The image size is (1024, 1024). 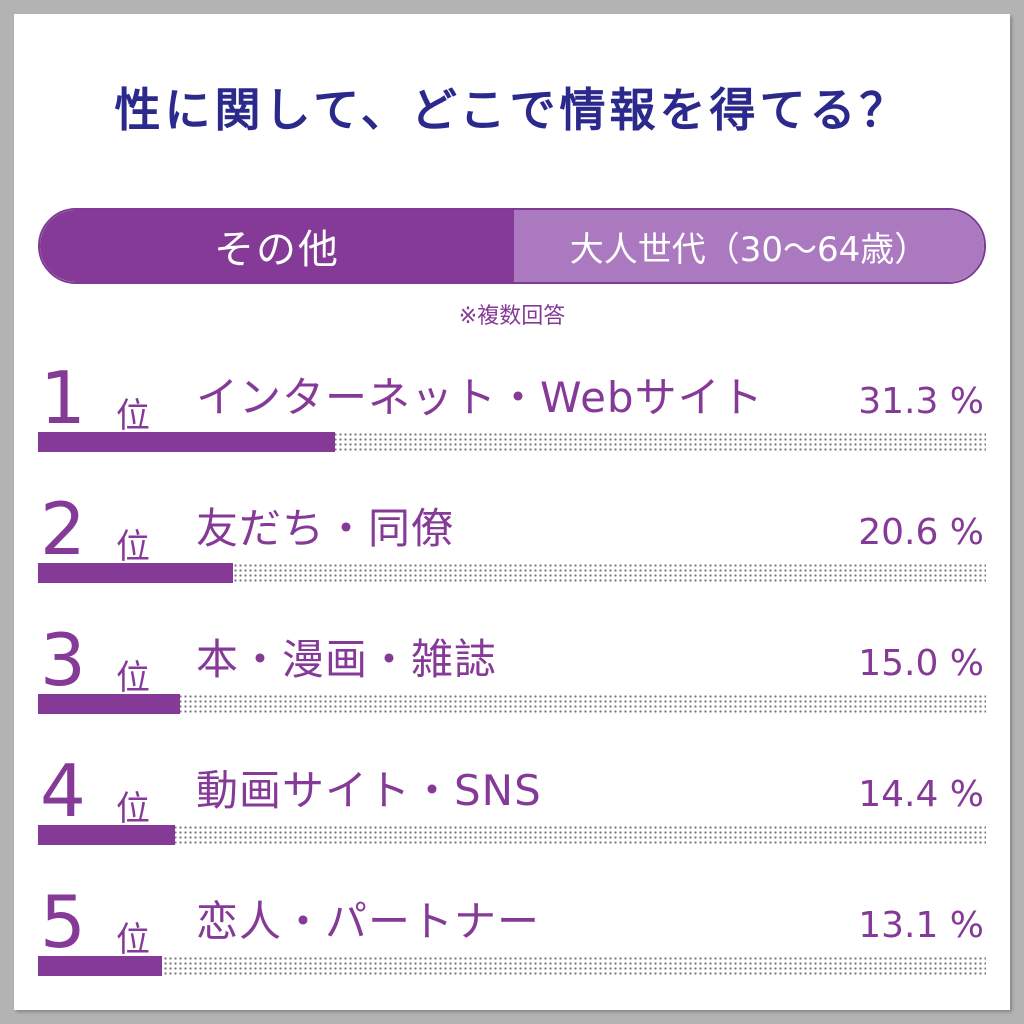 What do you see at coordinates (63, 529) in the screenshot?
I see `rank-number: 2` at bounding box center [63, 529].